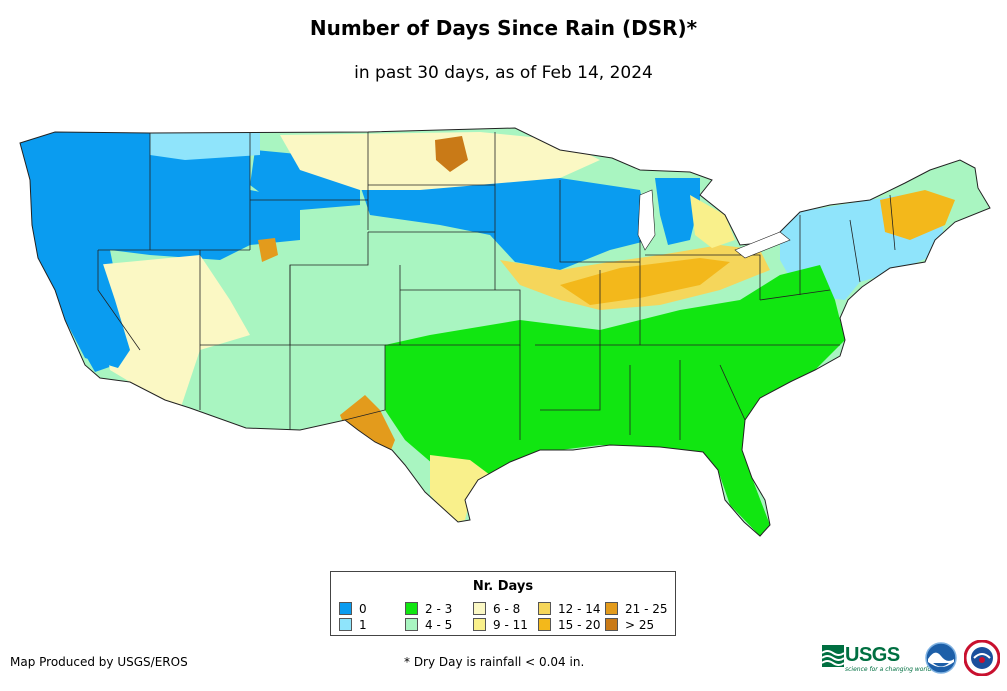 The width and height of the screenshot is (1007, 691). What do you see at coordinates (99, 662) in the screenshot?
I see `map-credit: Map Produced by USGS/EROS` at bounding box center [99, 662].